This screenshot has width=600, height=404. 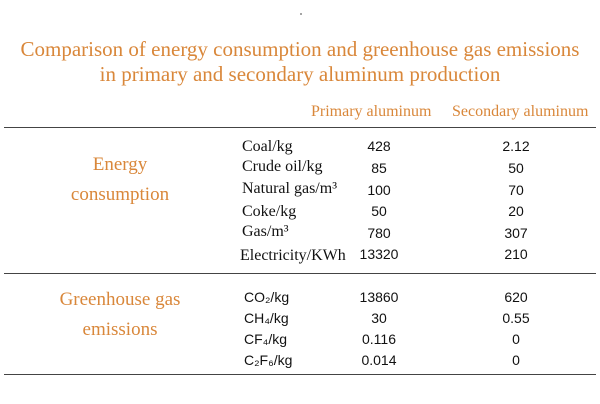 I want to click on row-secondary-value: 50, so click(x=516, y=168).